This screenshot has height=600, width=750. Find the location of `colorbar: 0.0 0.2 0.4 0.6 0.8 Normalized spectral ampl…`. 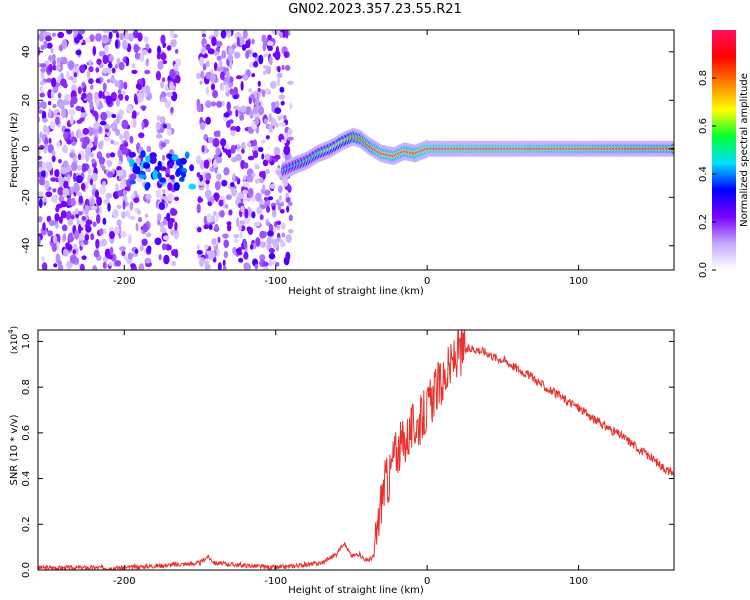

colorbar: 0.0 0.2 0.4 0.6 0.8 Normalized spectral ampl… is located at coordinates (724, 154).